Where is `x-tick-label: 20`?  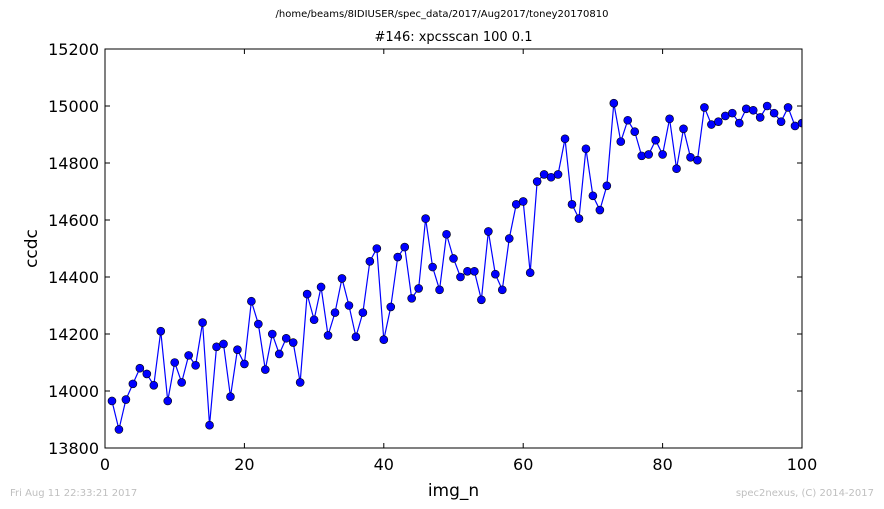
x-tick-label: 20 is located at coordinates (244, 464).